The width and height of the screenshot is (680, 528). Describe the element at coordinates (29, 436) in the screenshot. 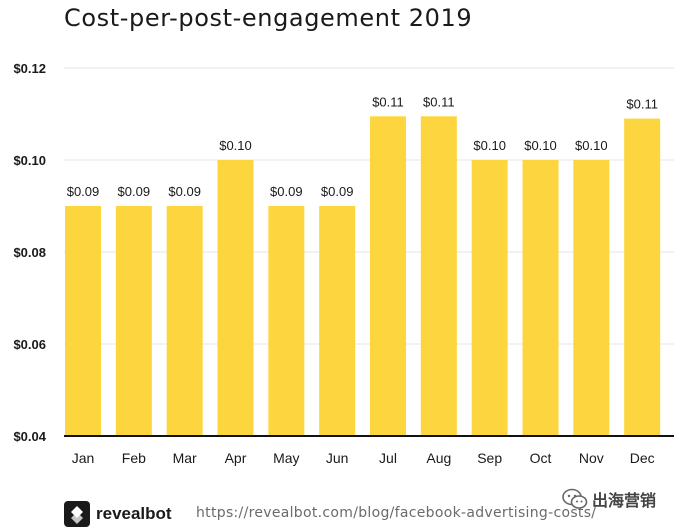

I see `y-tick-label: $0.04` at that location.